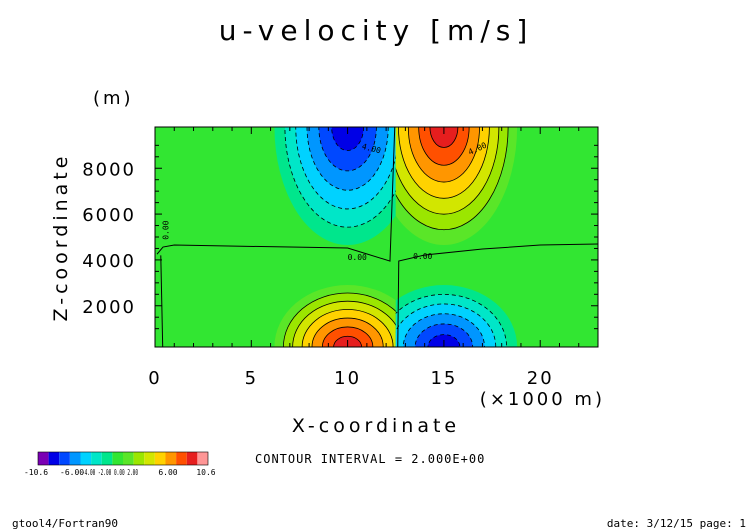 The width and height of the screenshot is (752, 532). What do you see at coordinates (36, 472) in the screenshot?
I see `colorbar-label: -10.6` at bounding box center [36, 472].